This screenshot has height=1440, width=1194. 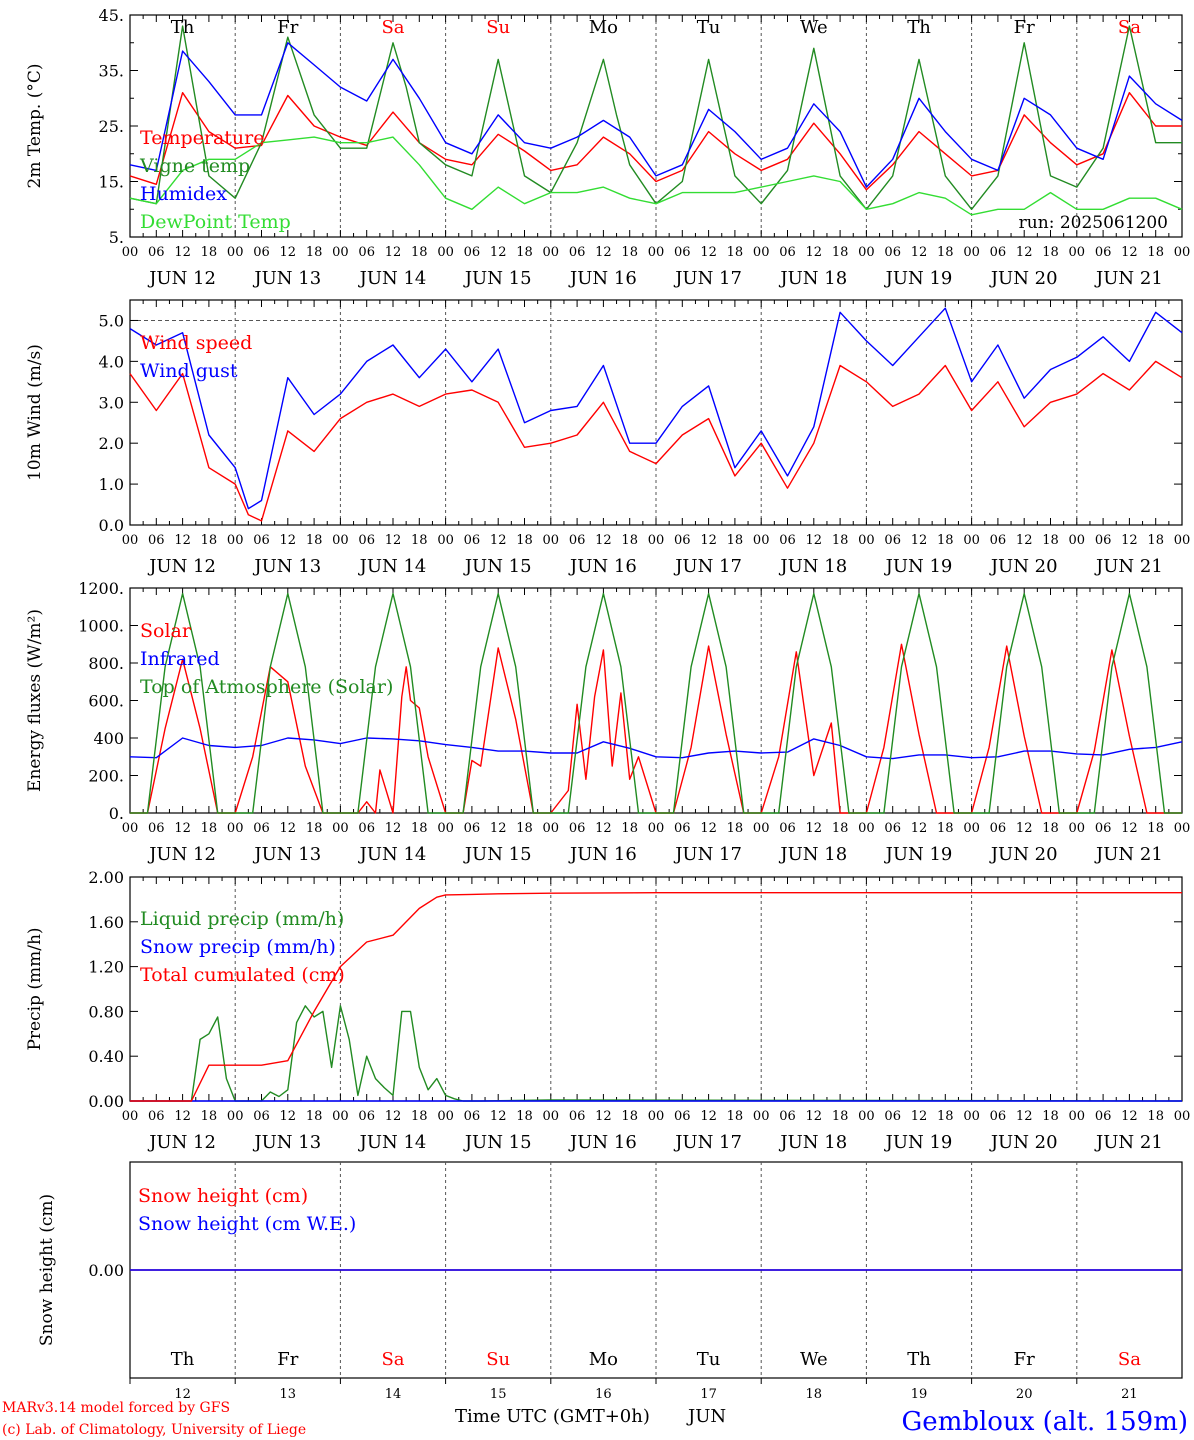 I want to click on date-label: JUN 19, so click(x=918, y=854).